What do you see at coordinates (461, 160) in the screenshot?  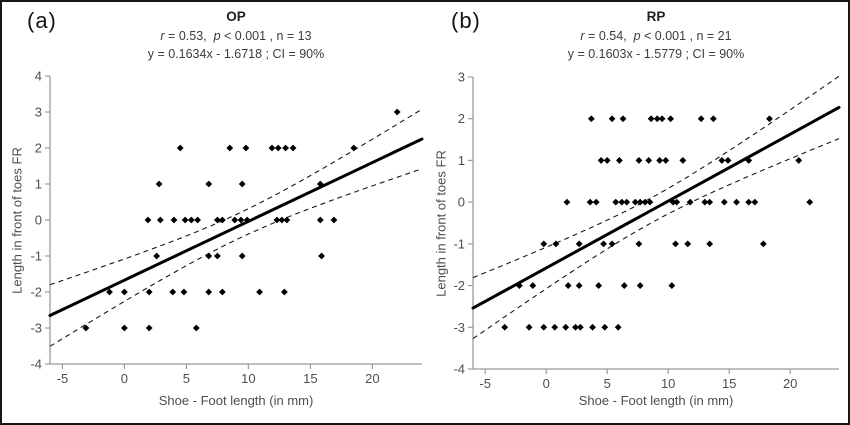 I see `y-tick-label: 1` at bounding box center [461, 160].